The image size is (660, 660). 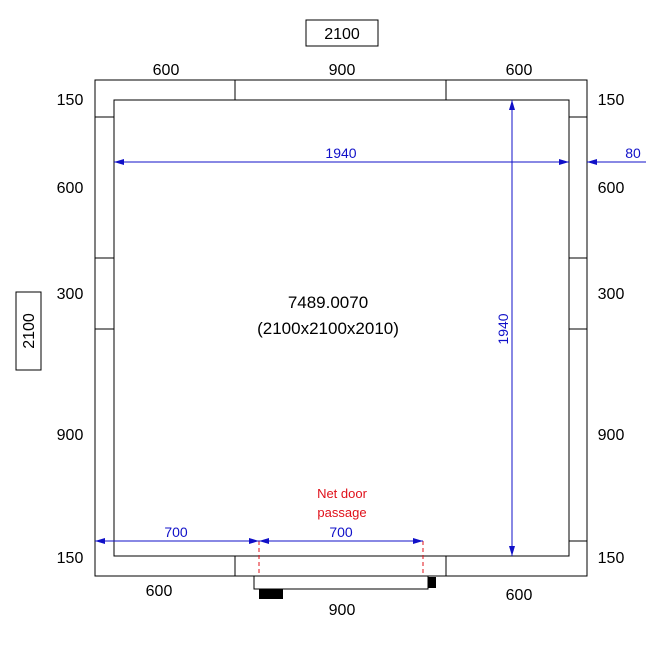 What do you see at coordinates (328, 328) in the screenshot?
I see `model-dimensions: (2100x2100x2010)` at bounding box center [328, 328].